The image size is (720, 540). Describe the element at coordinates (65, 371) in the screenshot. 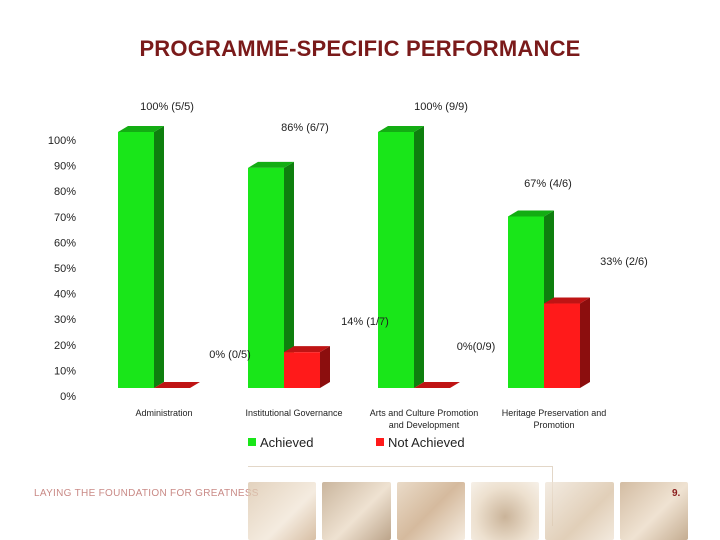

I see `y-tick-label: 10%` at that location.